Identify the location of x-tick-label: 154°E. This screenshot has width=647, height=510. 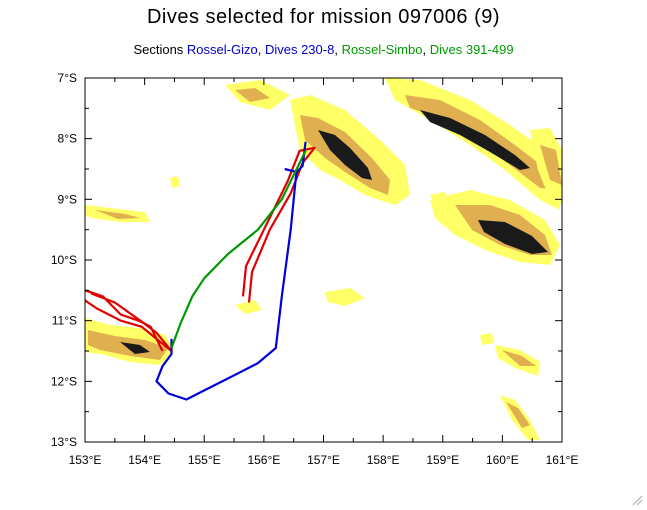
(144, 460).